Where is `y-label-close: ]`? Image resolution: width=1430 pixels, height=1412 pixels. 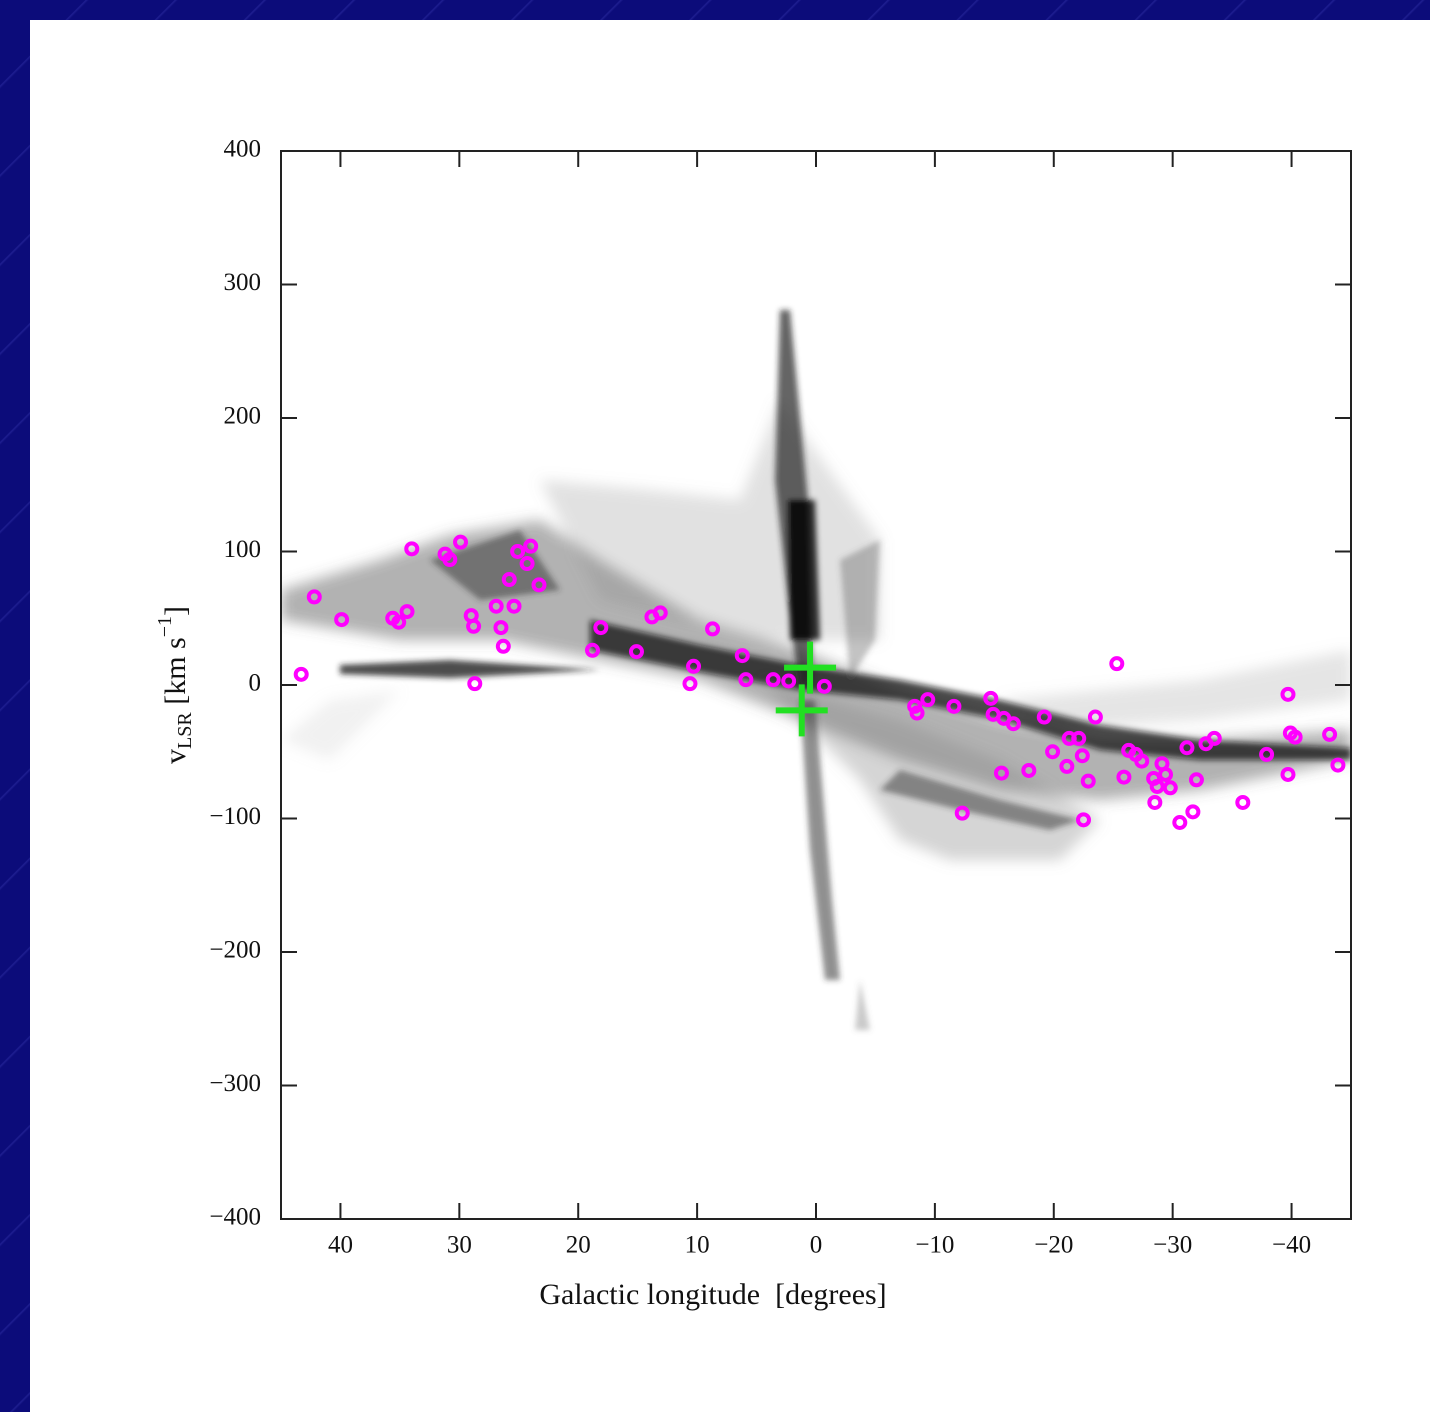
y-label-close: ] is located at coordinates (175, 611).